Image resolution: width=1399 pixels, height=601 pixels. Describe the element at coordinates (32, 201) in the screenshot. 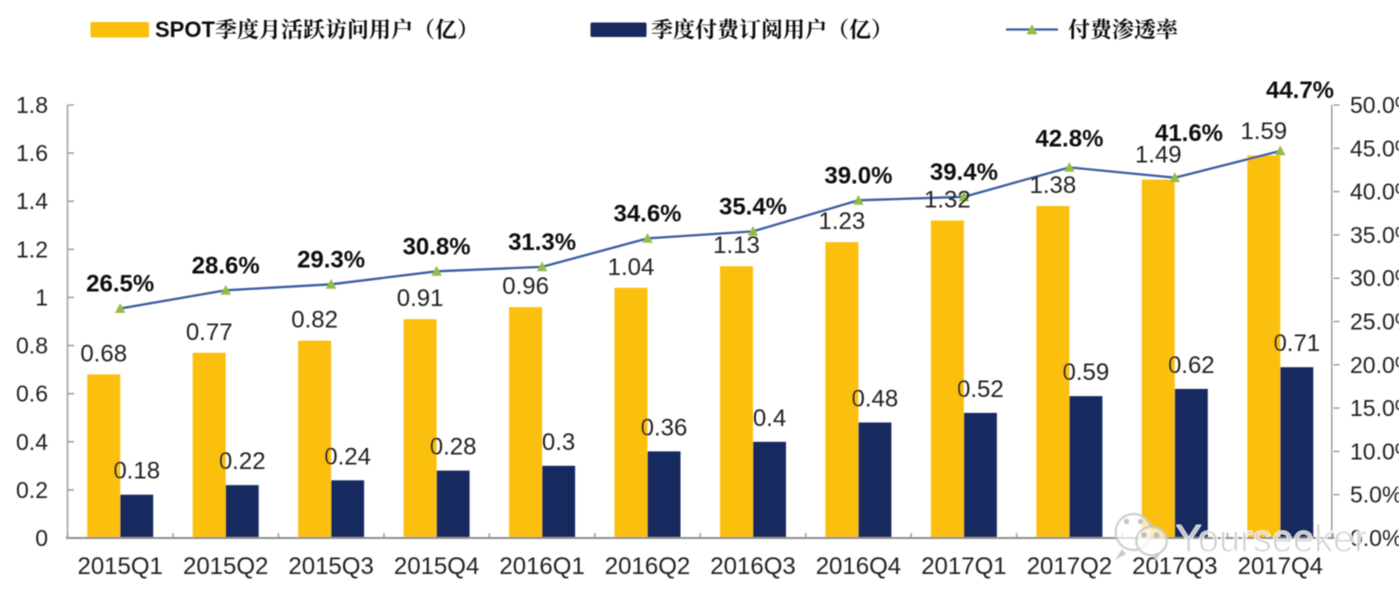

I see `svg-text: 1.4` at that location.